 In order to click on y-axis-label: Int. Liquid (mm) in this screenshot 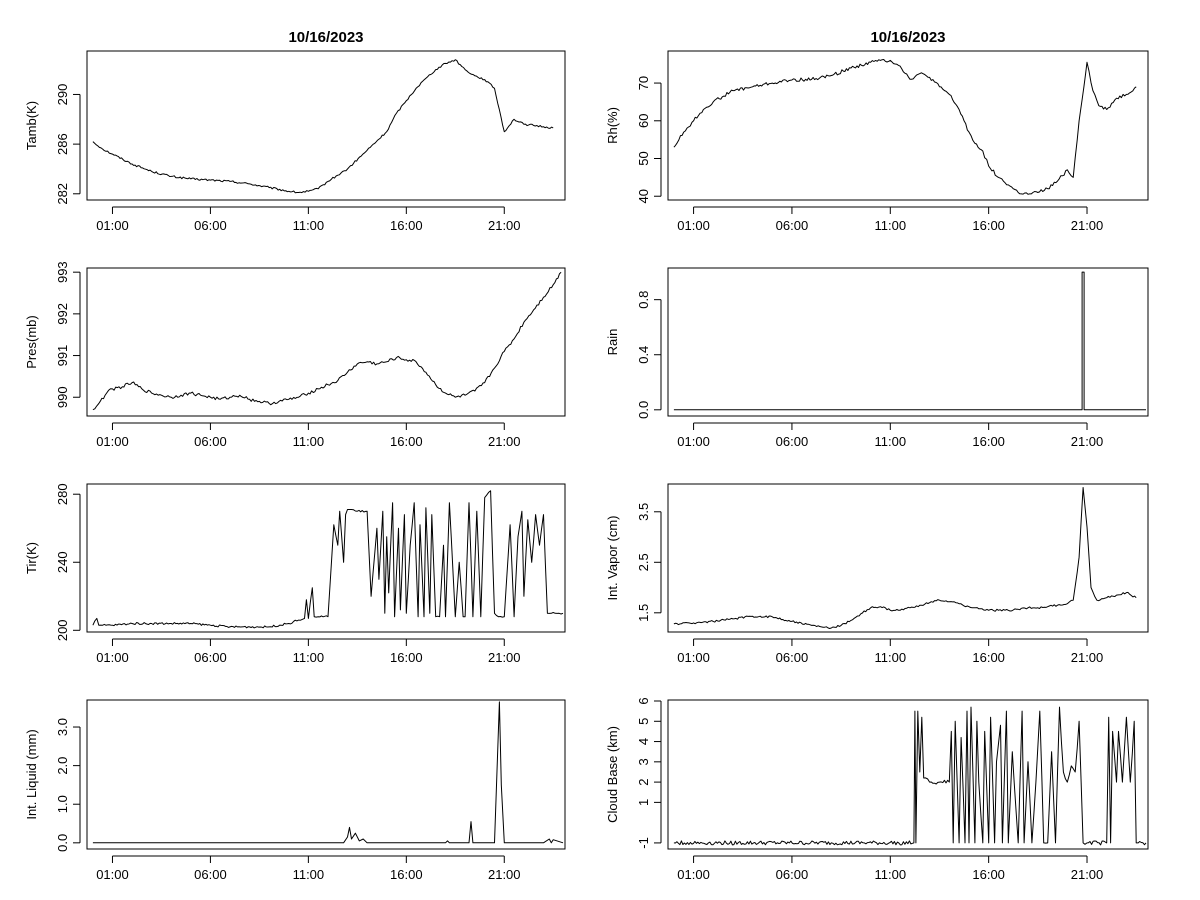, I will do `click(31, 774)`.